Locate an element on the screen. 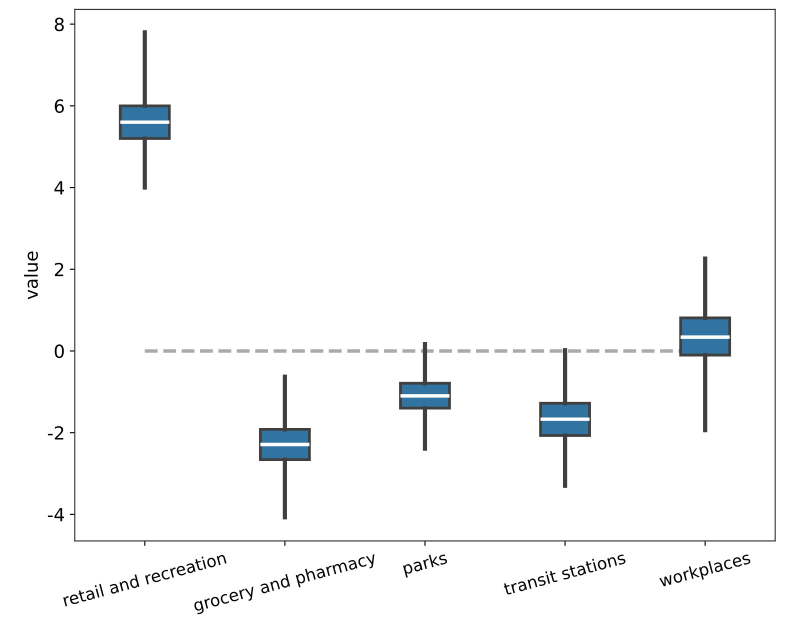 This screenshot has height=629, width=787. y-tick-label: 2 is located at coordinates (59, 269).